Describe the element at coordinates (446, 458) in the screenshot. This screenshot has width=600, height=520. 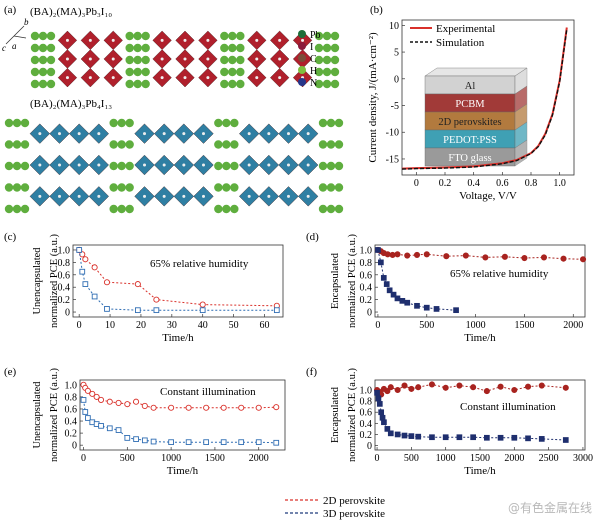
I see `x-tick-label: 1000` at that location.